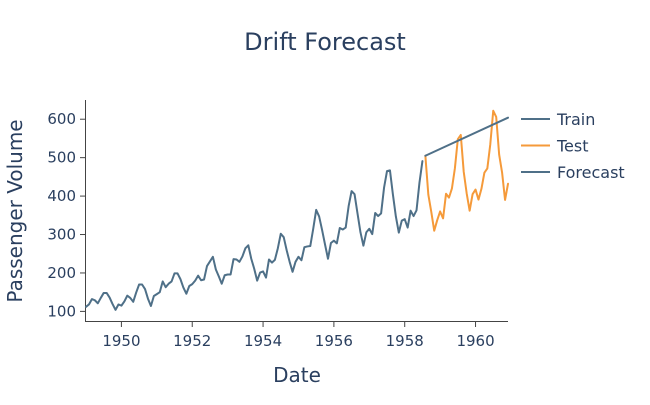  Describe the element at coordinates (61, 158) in the screenshot. I see `y-tick-label: 500` at that location.